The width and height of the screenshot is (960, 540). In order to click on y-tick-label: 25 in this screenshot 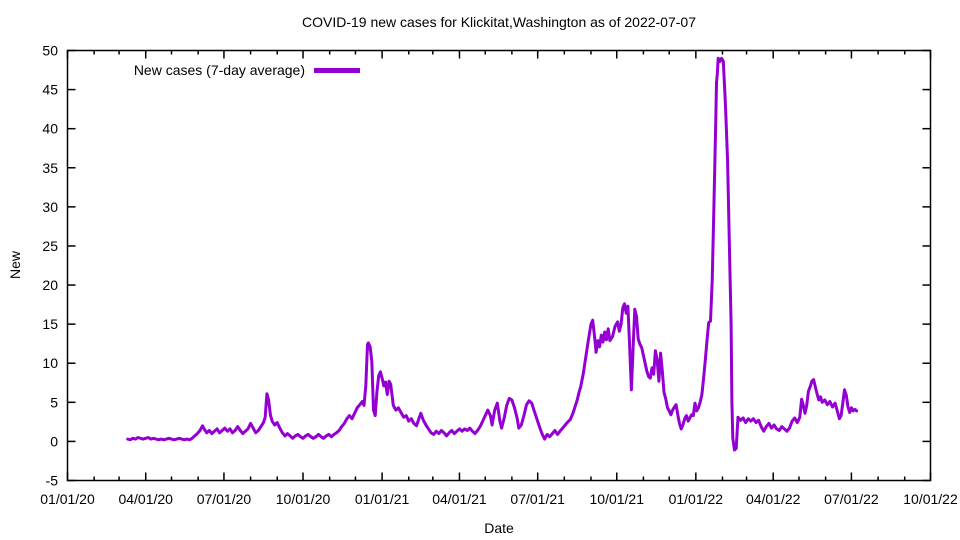, I will do `click(50, 246)`.